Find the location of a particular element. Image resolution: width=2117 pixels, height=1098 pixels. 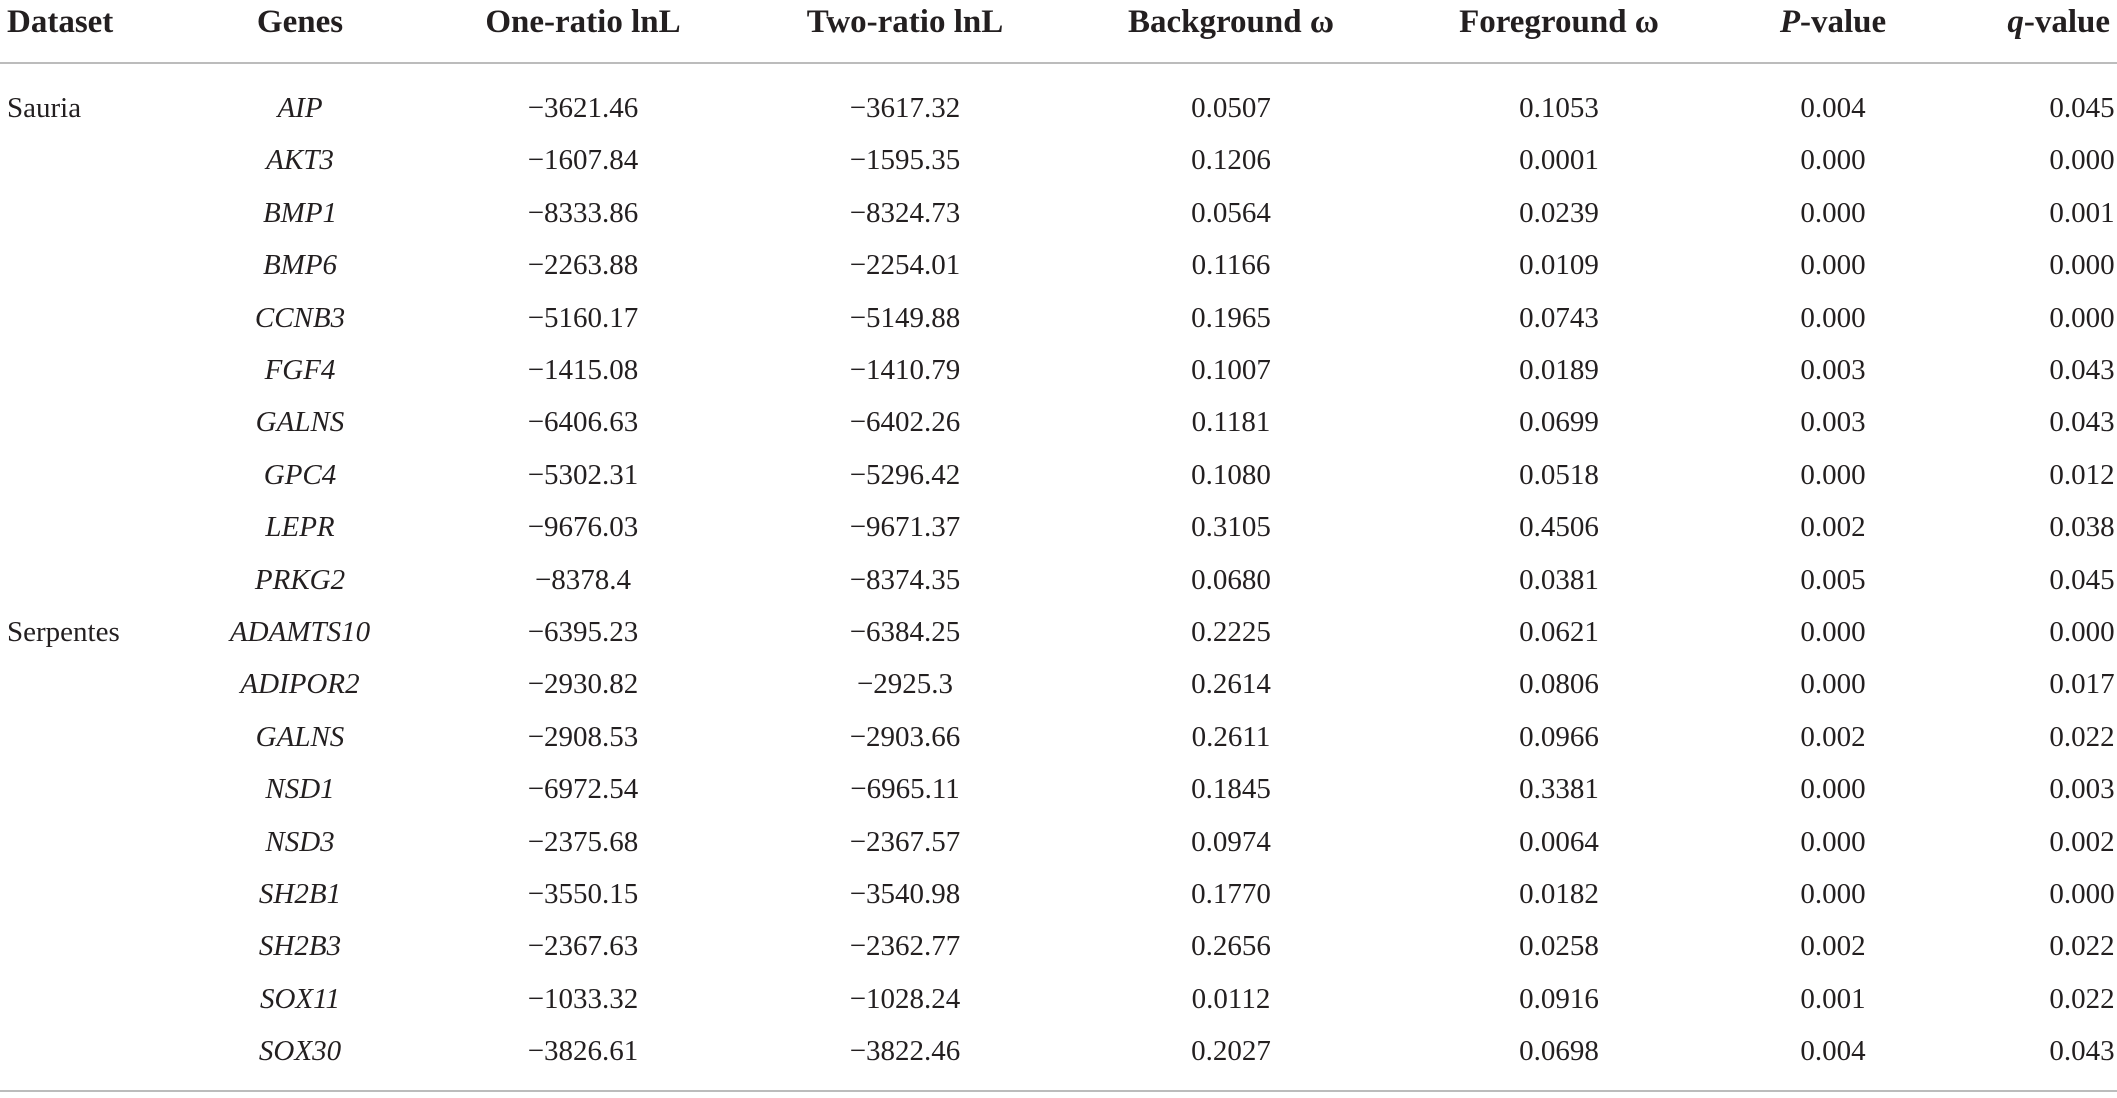

table-cell: −1410.79 is located at coordinates (905, 370).